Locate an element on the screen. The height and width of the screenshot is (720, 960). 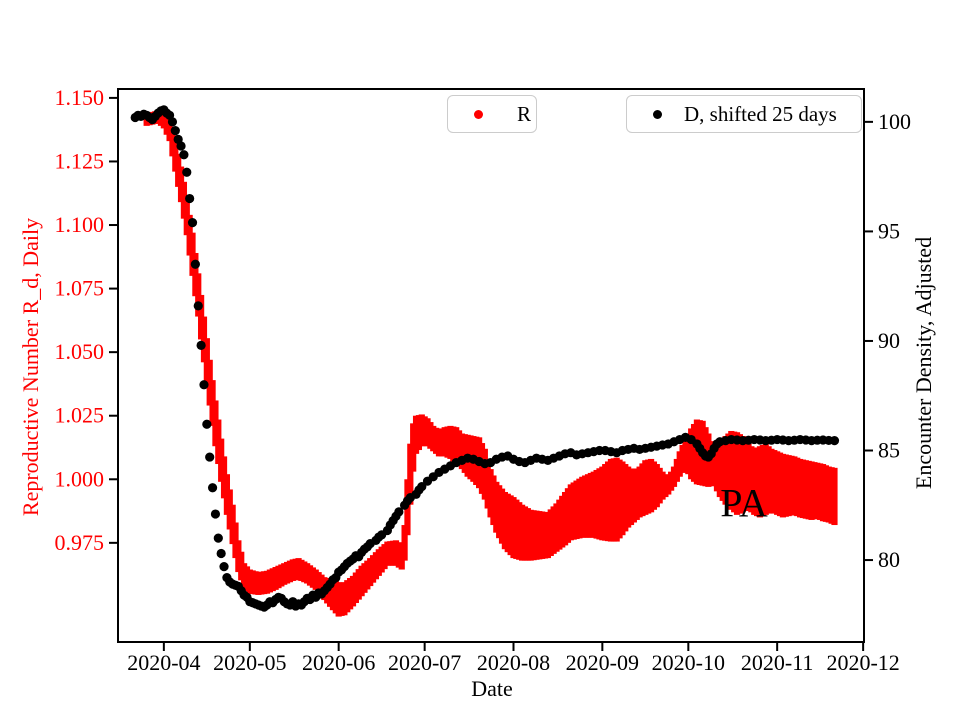
x-tick-label: 2020-12 is located at coordinates (862, 662).